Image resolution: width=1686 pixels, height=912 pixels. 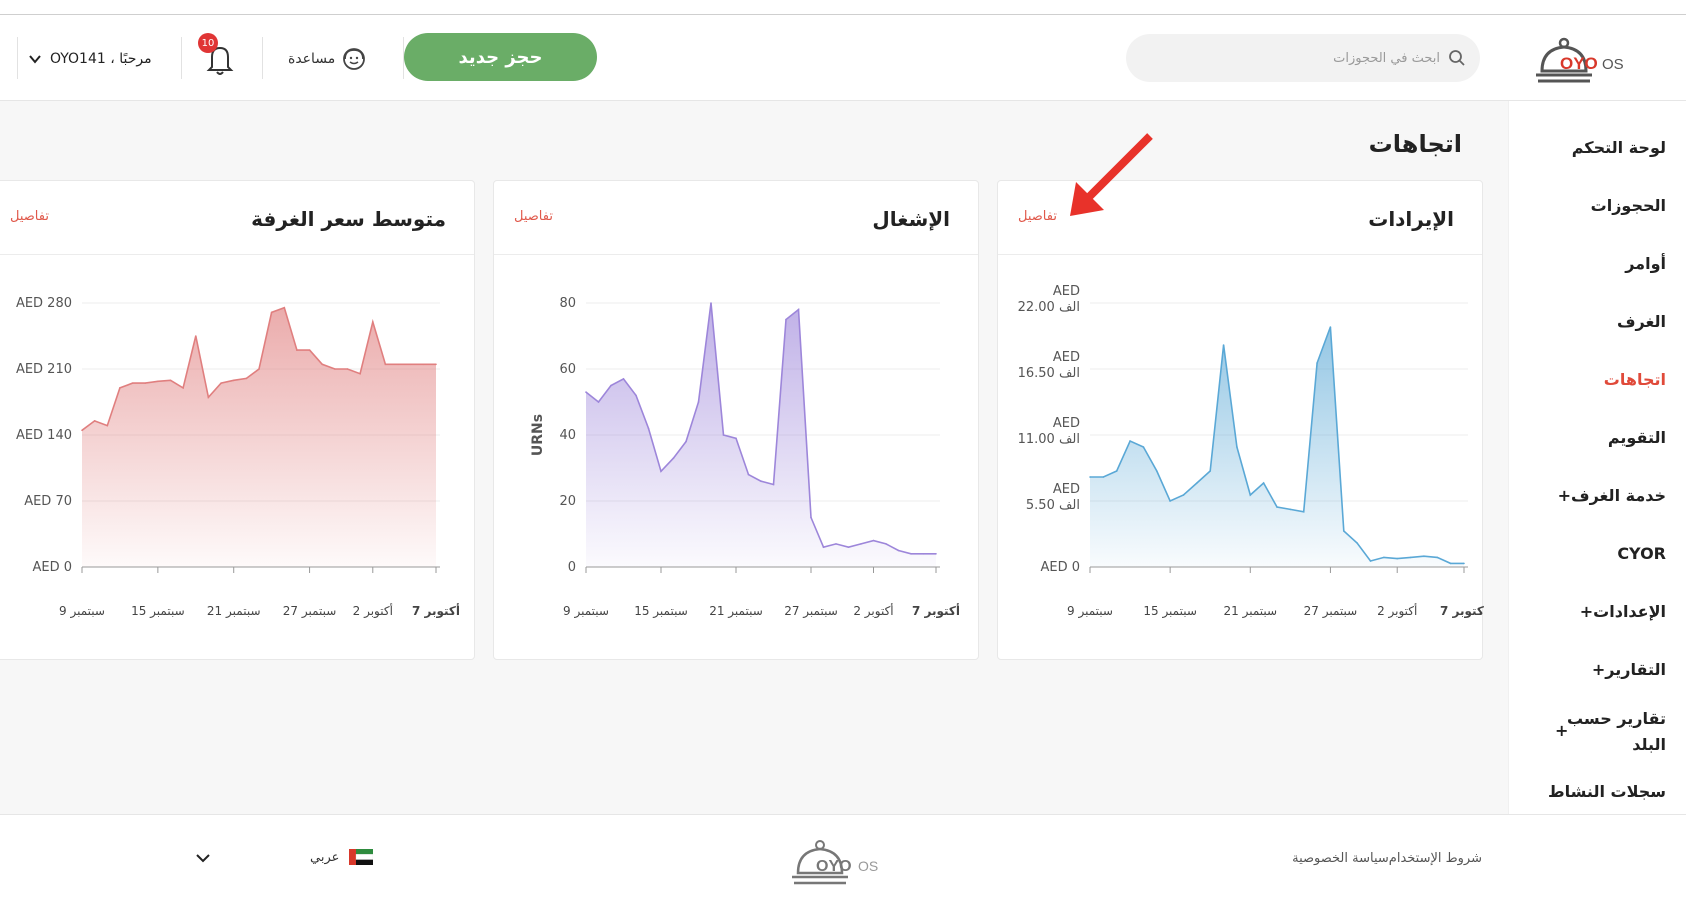 I want to click on annotation-arrow-icon, so click(x=1111, y=174).